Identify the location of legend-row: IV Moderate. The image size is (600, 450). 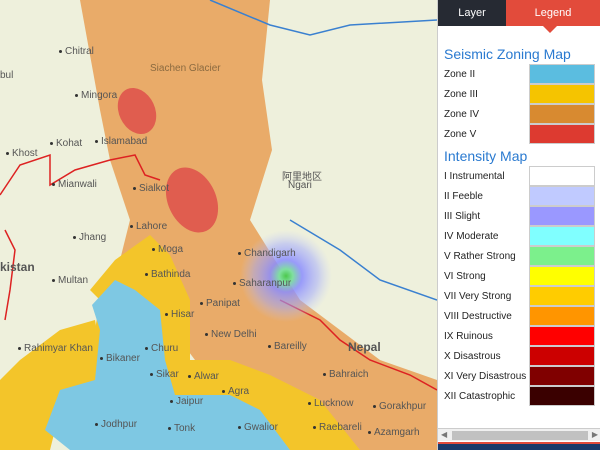
(519, 236).